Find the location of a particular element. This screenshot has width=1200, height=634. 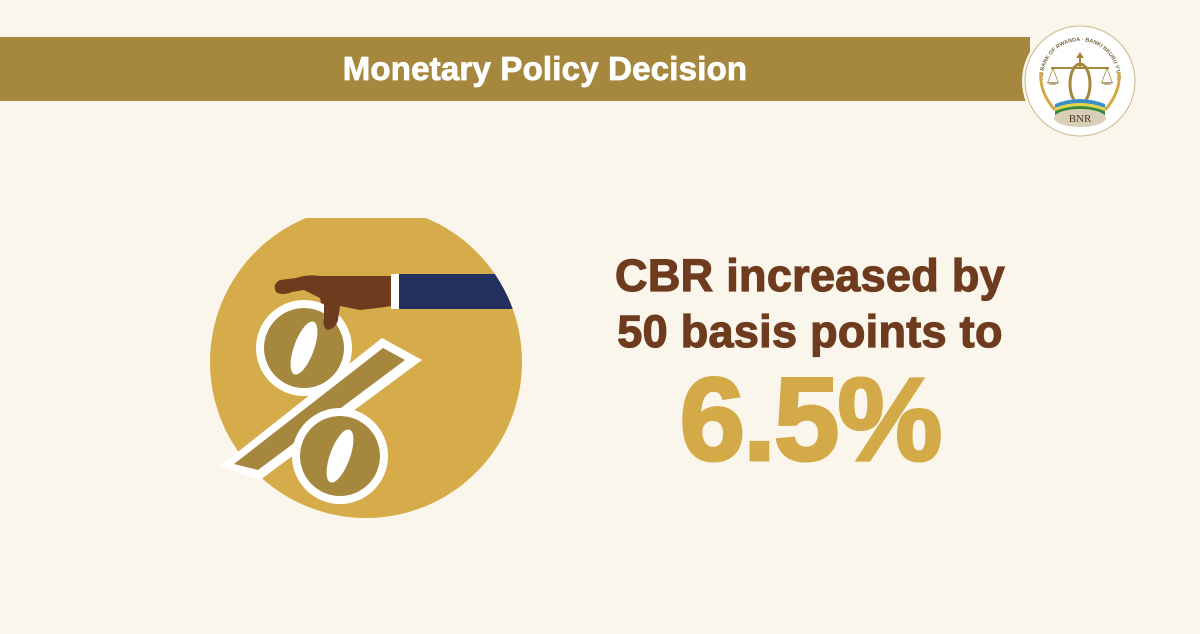

announcement-headline: CBR increased by 50 basis points to is located at coordinates (810, 304).